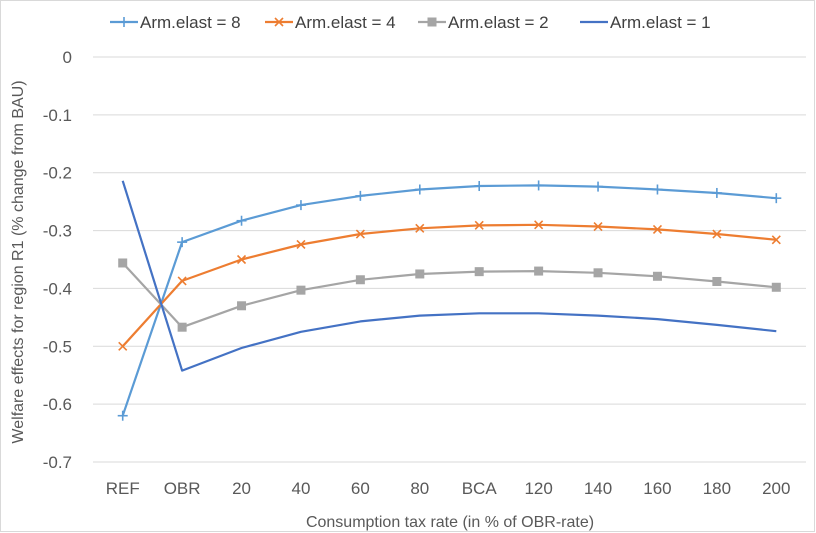 This screenshot has height=533, width=816. I want to click on x-axis-tick-labels: REF OBR 20 40 60 80 BCA 120 140 160 180 200, so click(448, 488).